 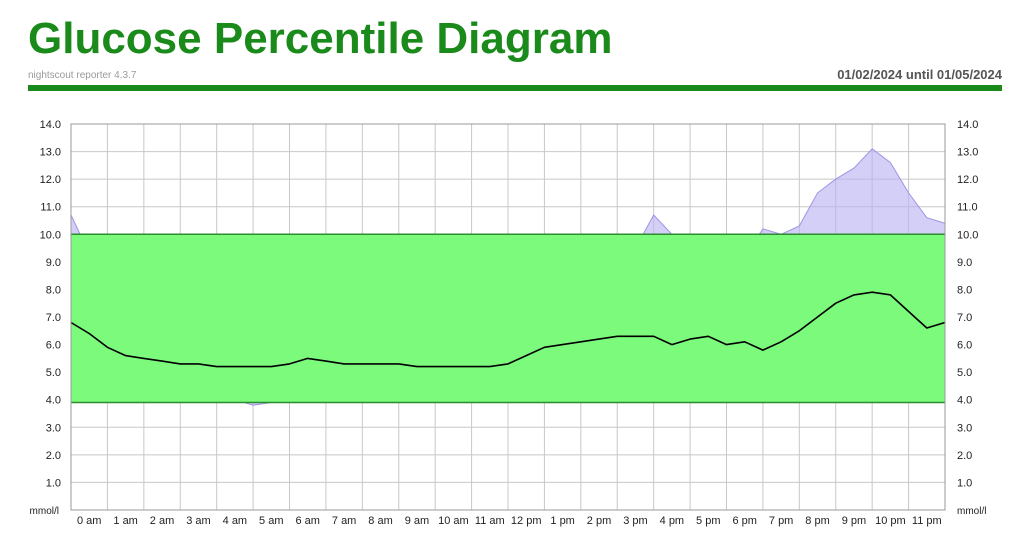 I want to click on x-tick-label: 1 am, so click(x=125, y=521).